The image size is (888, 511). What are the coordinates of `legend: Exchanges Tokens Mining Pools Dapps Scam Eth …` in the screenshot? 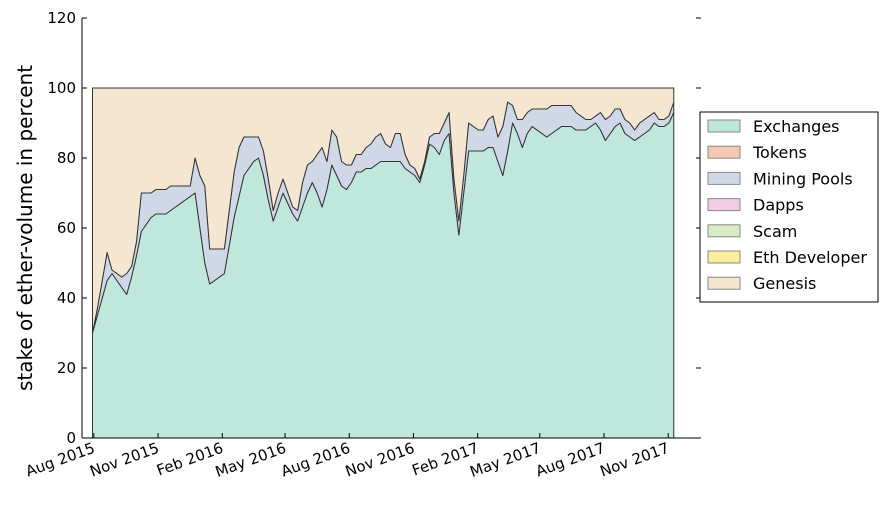 It's located at (789, 207).